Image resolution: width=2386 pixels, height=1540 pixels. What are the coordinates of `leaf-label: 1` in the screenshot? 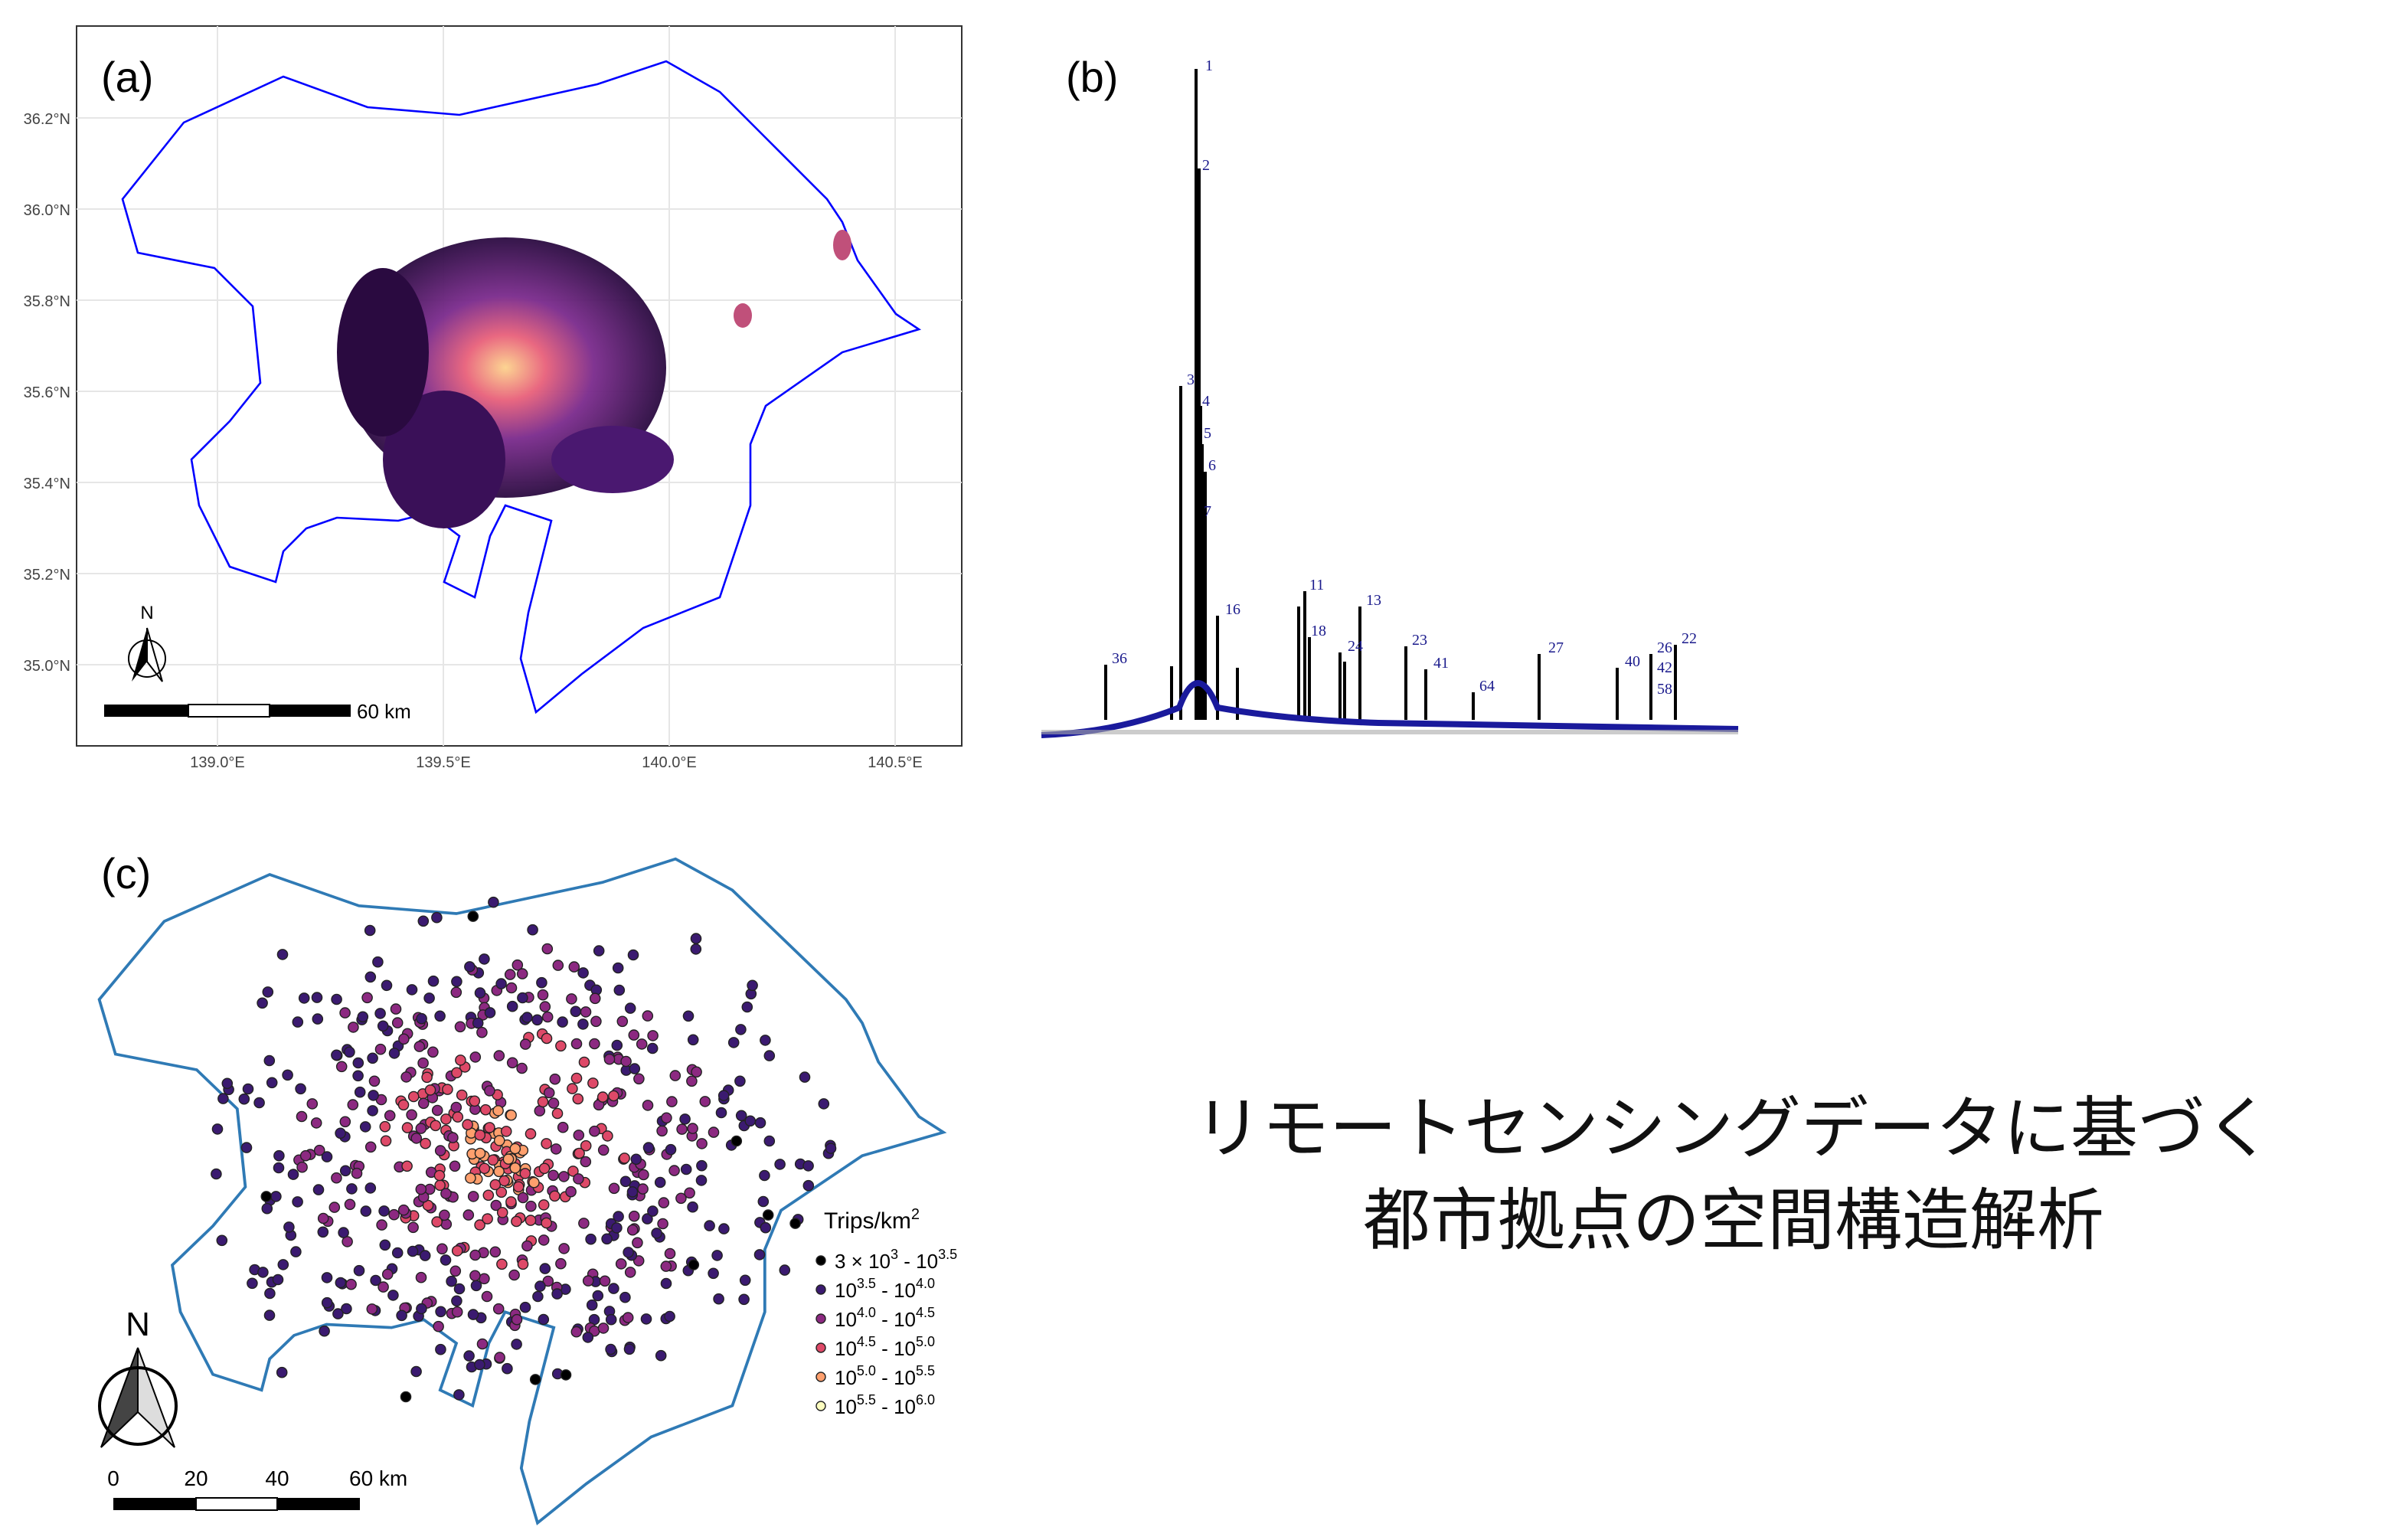 It's located at (1209, 65).